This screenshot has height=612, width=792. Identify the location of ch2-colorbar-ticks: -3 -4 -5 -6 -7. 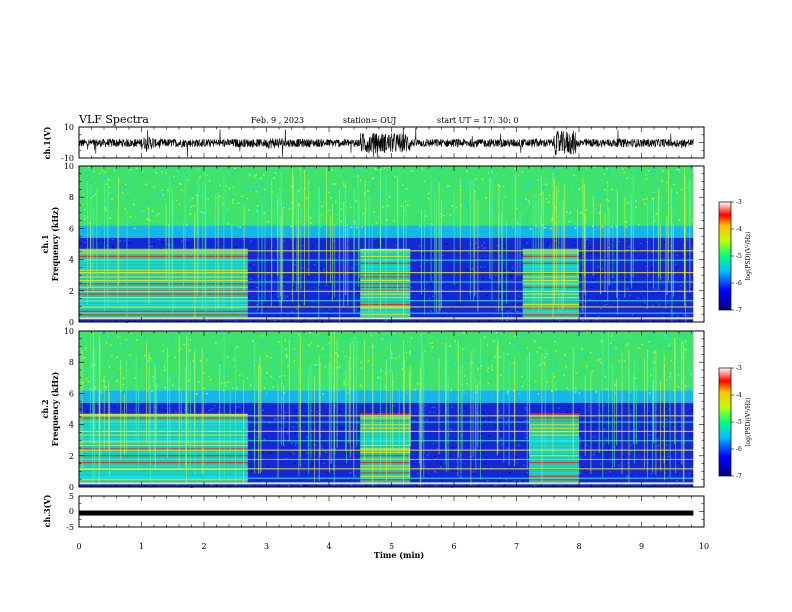
(736, 422).